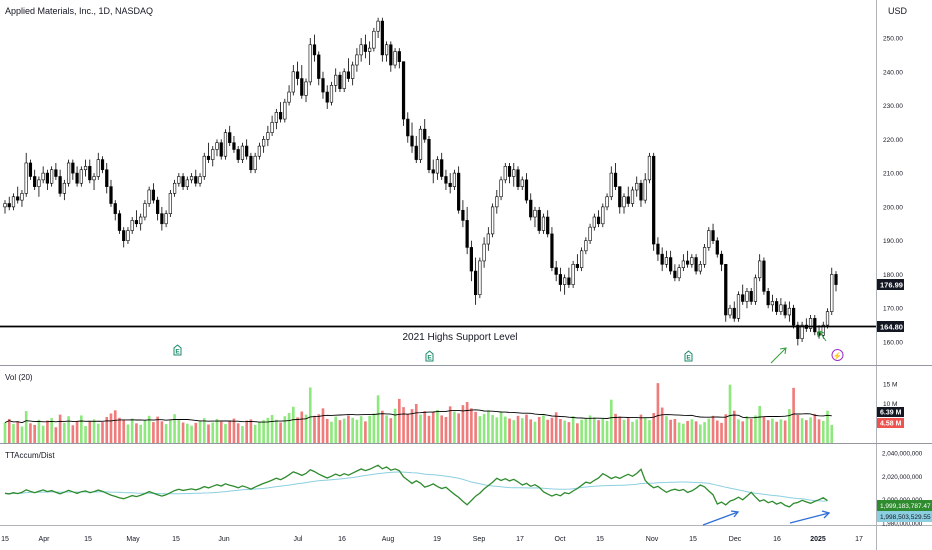 This screenshot has width=932, height=550. I want to click on price-tick-label: 210.00, so click(893, 174).